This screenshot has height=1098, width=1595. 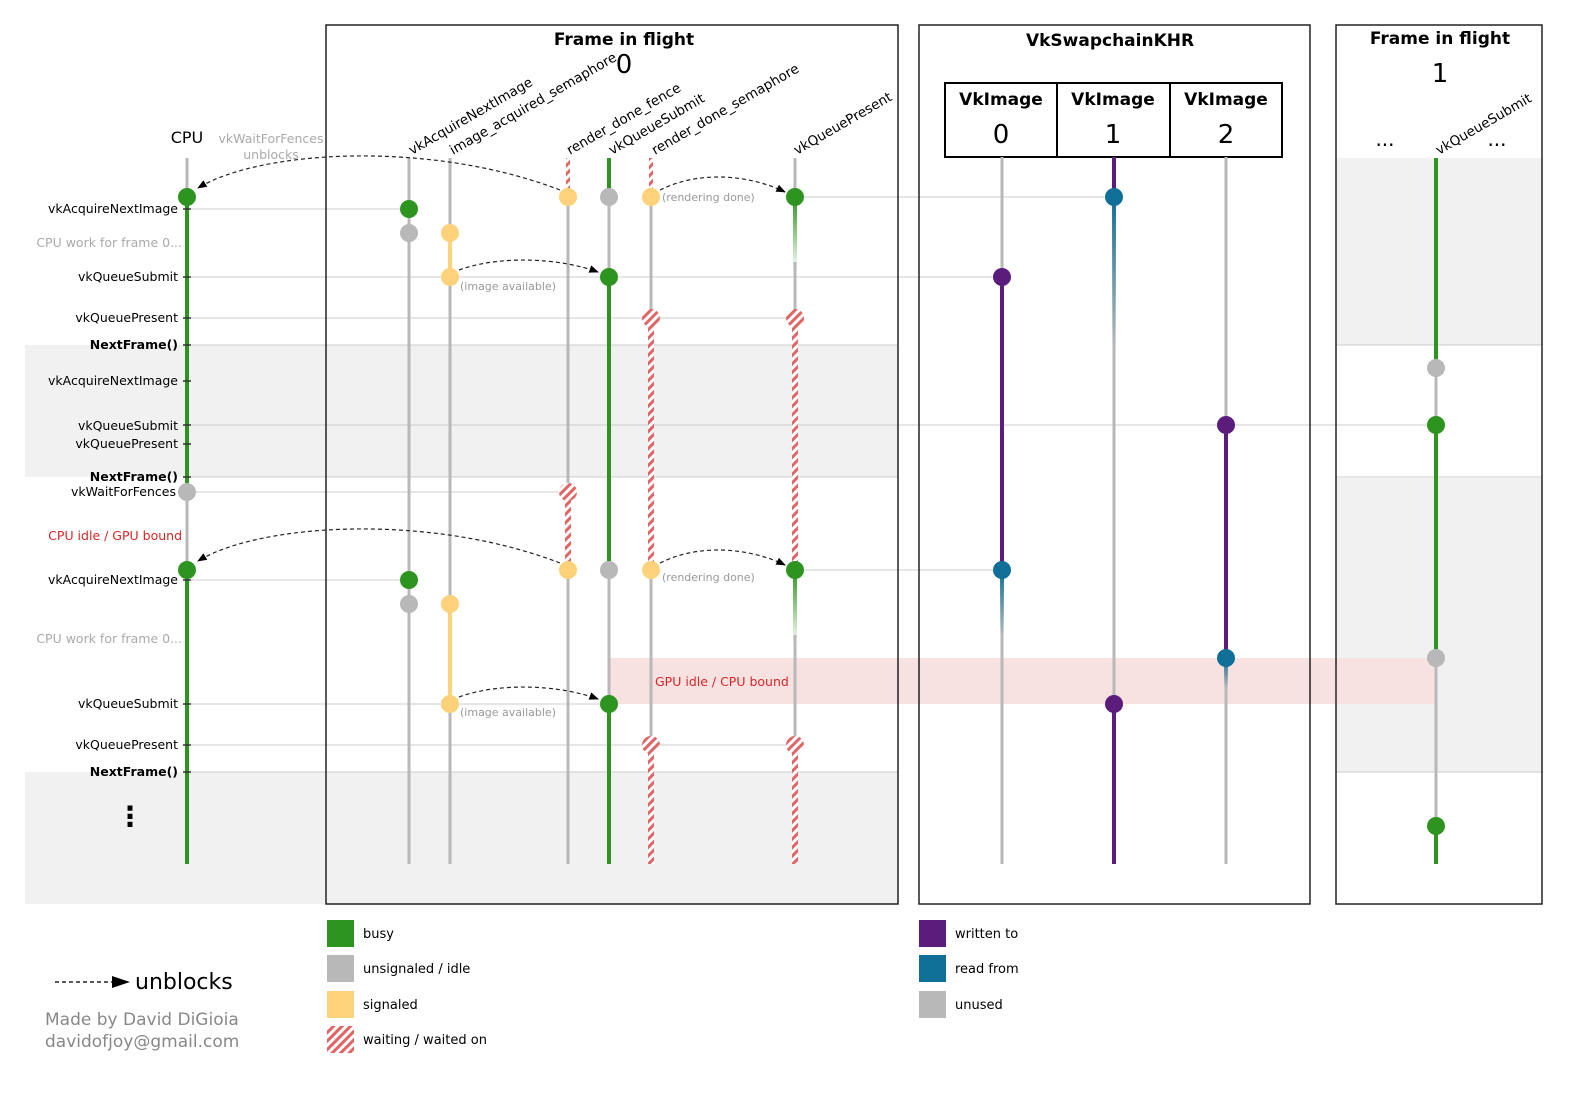 I want to click on vkimage-index: 0, so click(x=1001, y=135).